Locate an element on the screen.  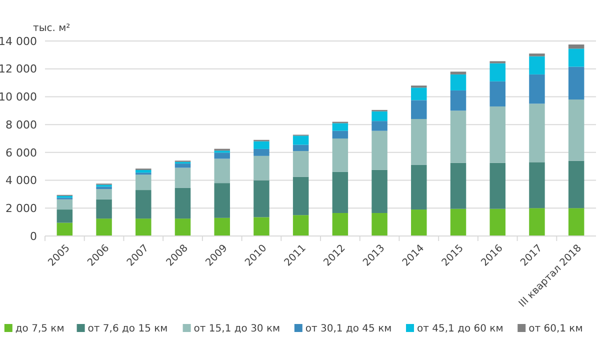
legend-label: от 45,1 до 60 км is located at coordinates (460, 329).